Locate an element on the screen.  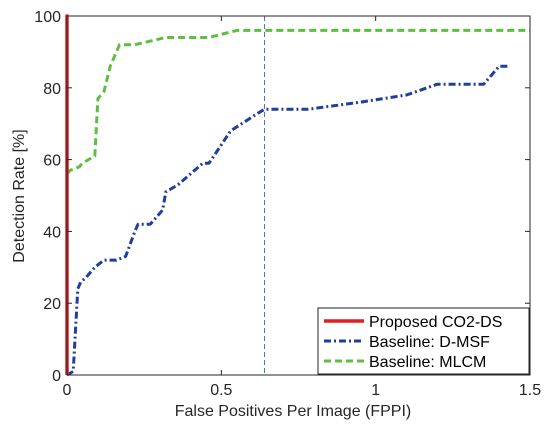
y-tick-label: 0 is located at coordinates (56, 376).